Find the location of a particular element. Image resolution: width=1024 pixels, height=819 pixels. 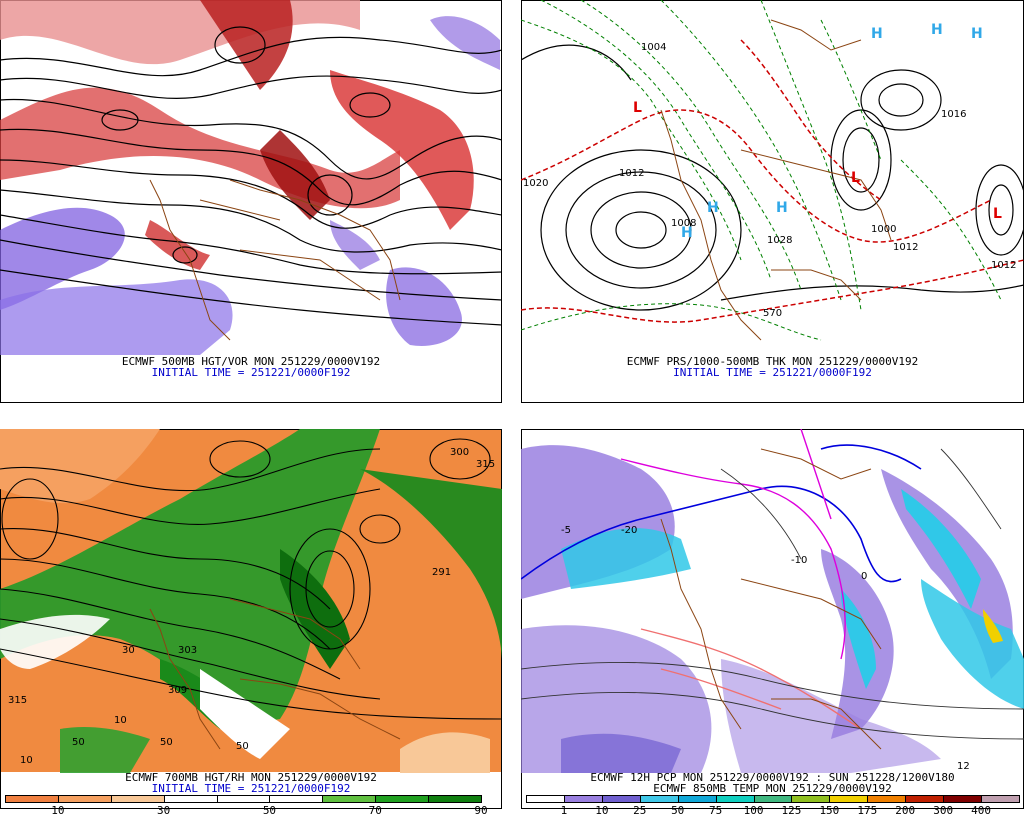

colorbar-tick-label: 125 is located at coordinates (791, 810).